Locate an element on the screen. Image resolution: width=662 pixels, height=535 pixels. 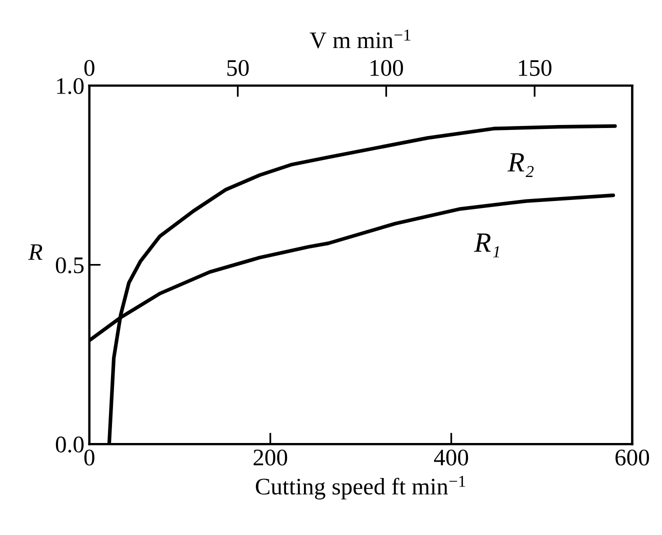
x2-tick-label: 0 is located at coordinates (89, 68).